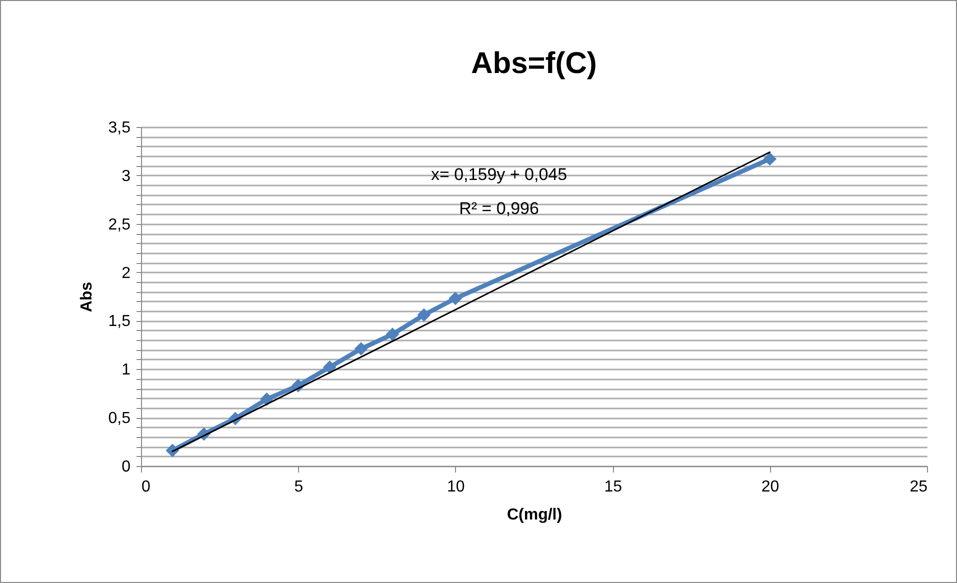 This screenshot has height=583, width=957. Describe the element at coordinates (119, 321) in the screenshot. I see `y-tick-label: 1,5` at that location.